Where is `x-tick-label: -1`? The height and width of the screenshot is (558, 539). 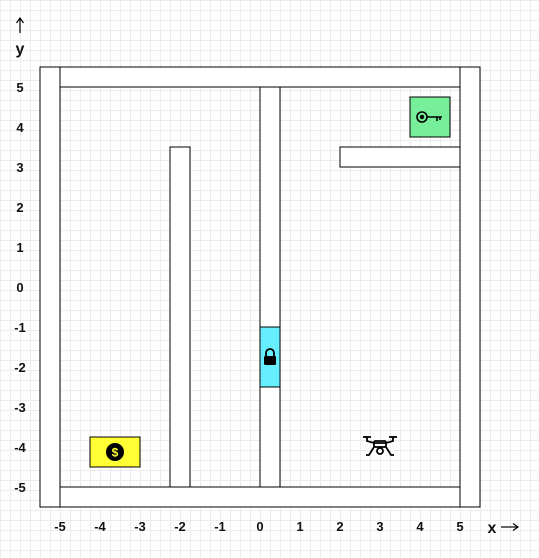 x-tick-label: -1 is located at coordinates (220, 526).